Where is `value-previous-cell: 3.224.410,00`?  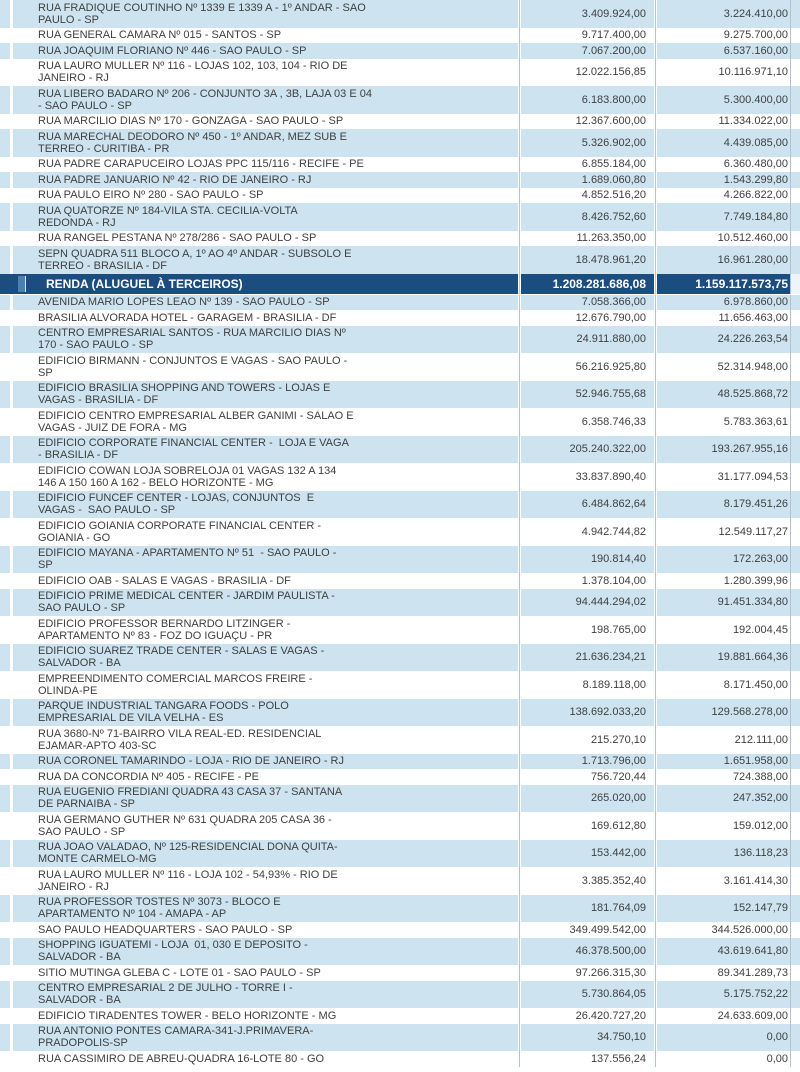
value-previous-cell: 3.224.410,00 is located at coordinates (723, 14).